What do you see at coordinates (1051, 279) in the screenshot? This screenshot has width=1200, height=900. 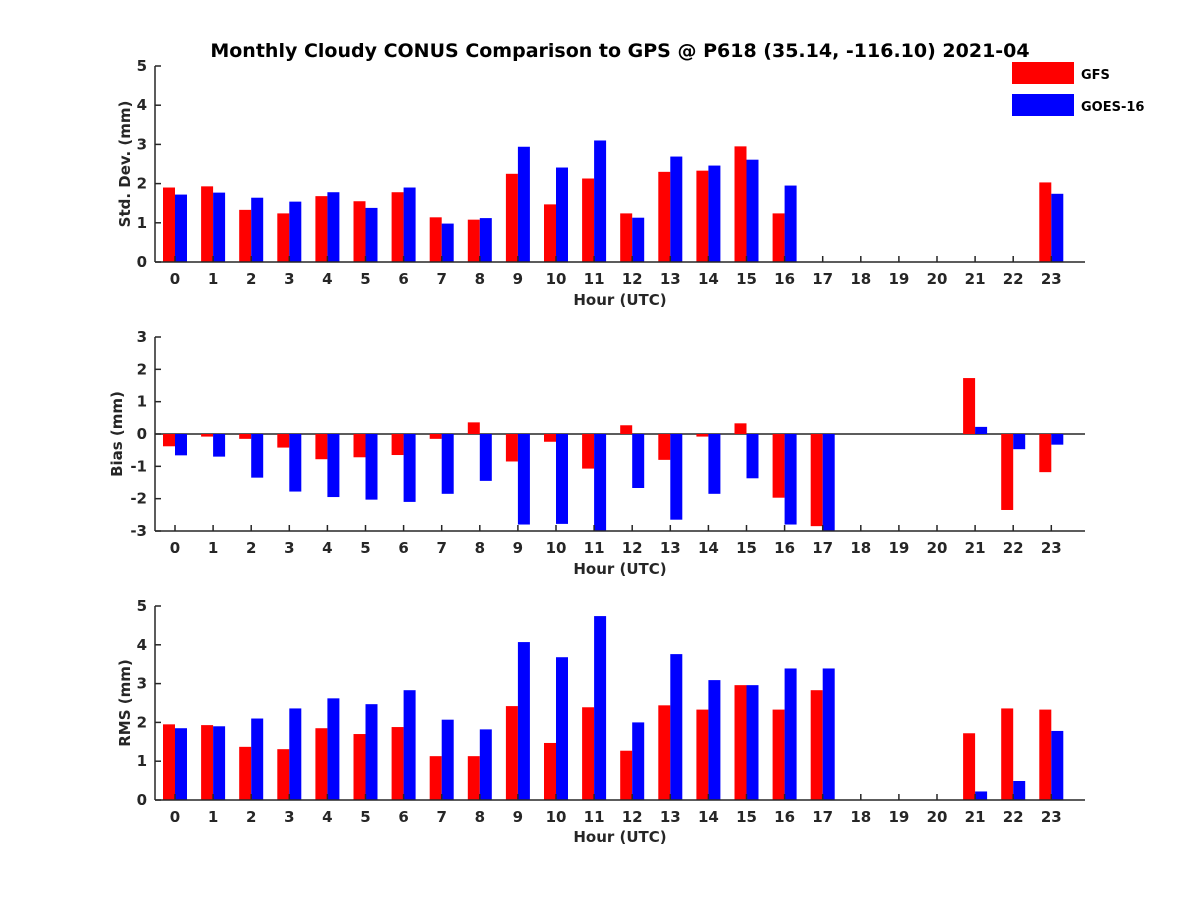 I see `std-xtick-label: 23` at bounding box center [1051, 279].